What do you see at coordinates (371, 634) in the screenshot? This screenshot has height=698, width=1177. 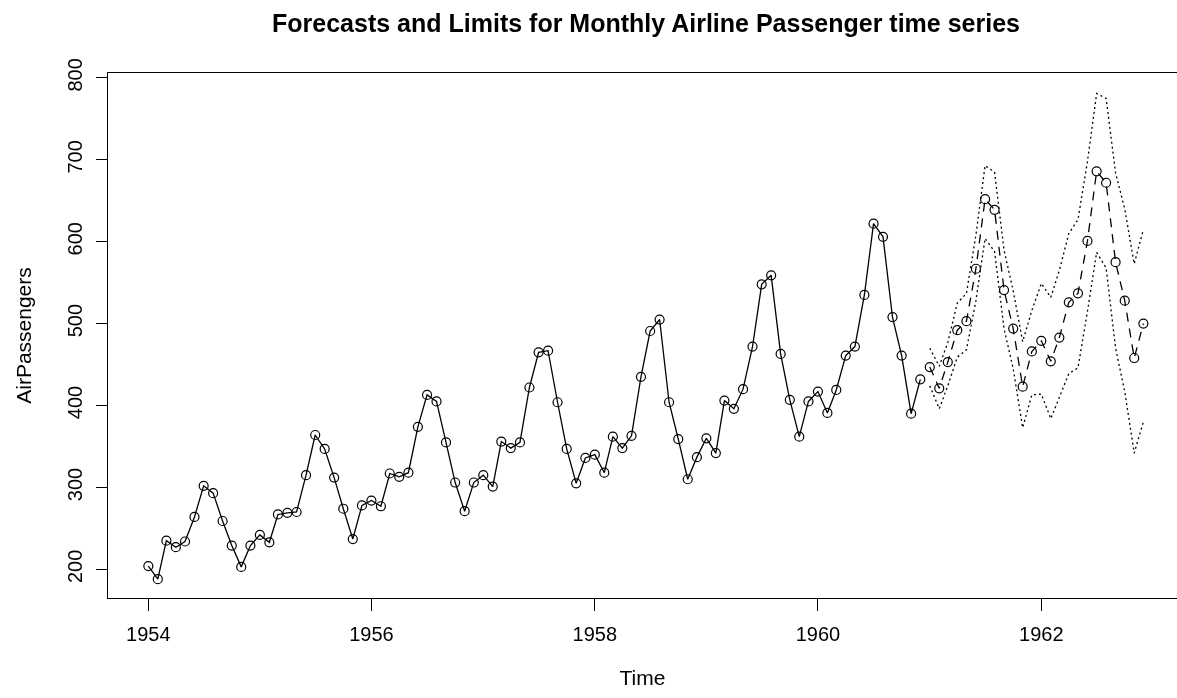 I see `x-tick-label: 1956` at bounding box center [371, 634].